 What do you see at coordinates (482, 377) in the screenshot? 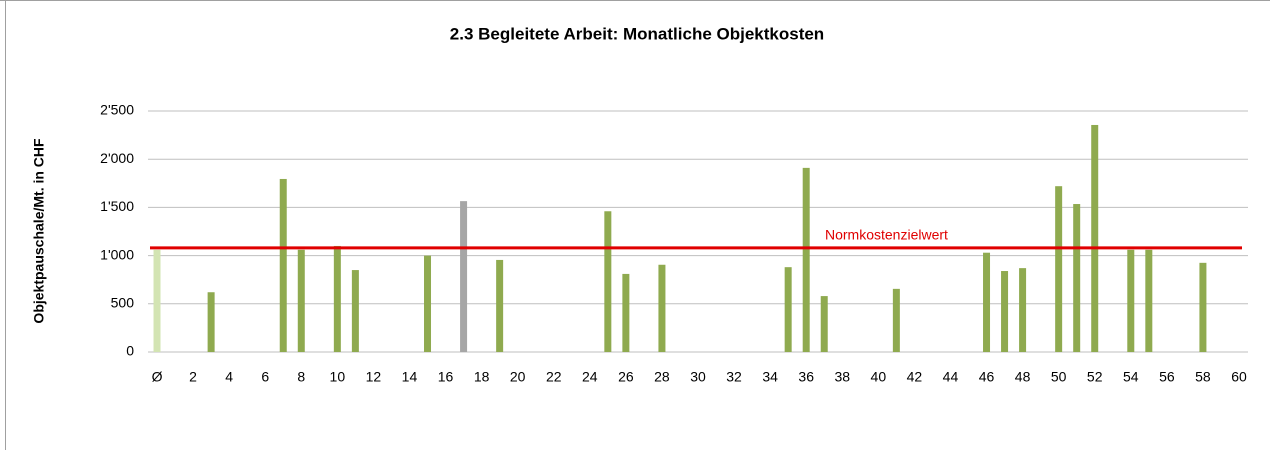
I see `x-tick-label: 18` at bounding box center [482, 377].